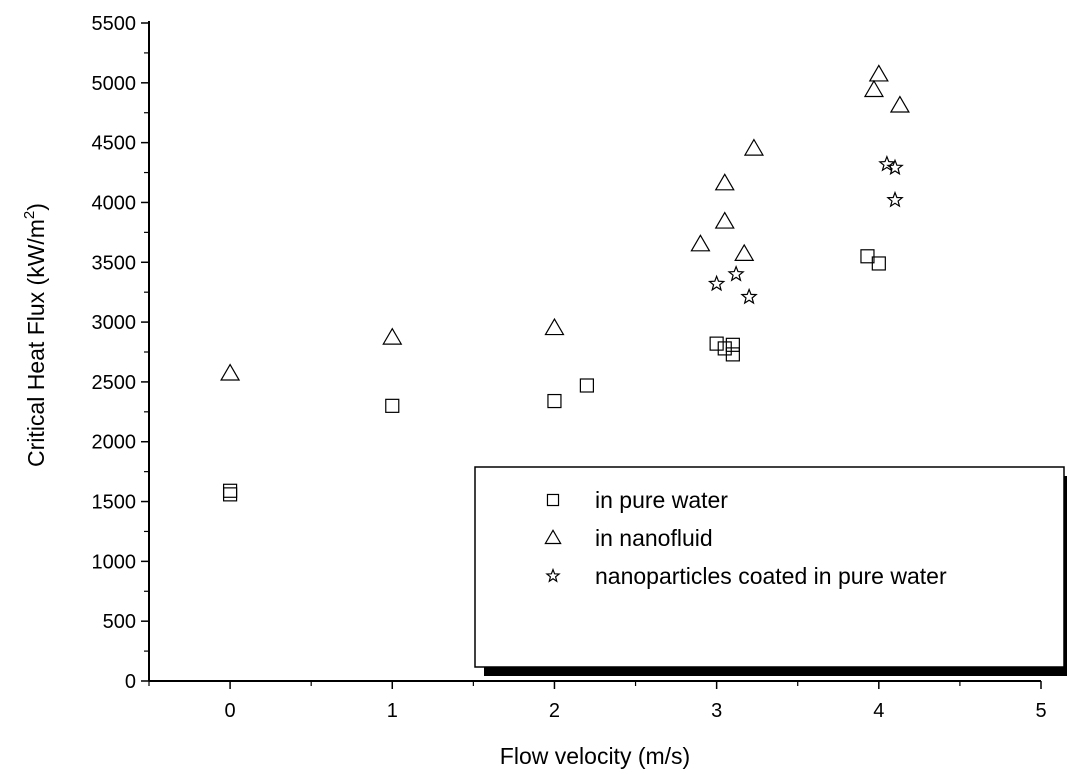  Describe the element at coordinates (114, 443) in the screenshot. I see `y-tick-label: 2000` at that location.